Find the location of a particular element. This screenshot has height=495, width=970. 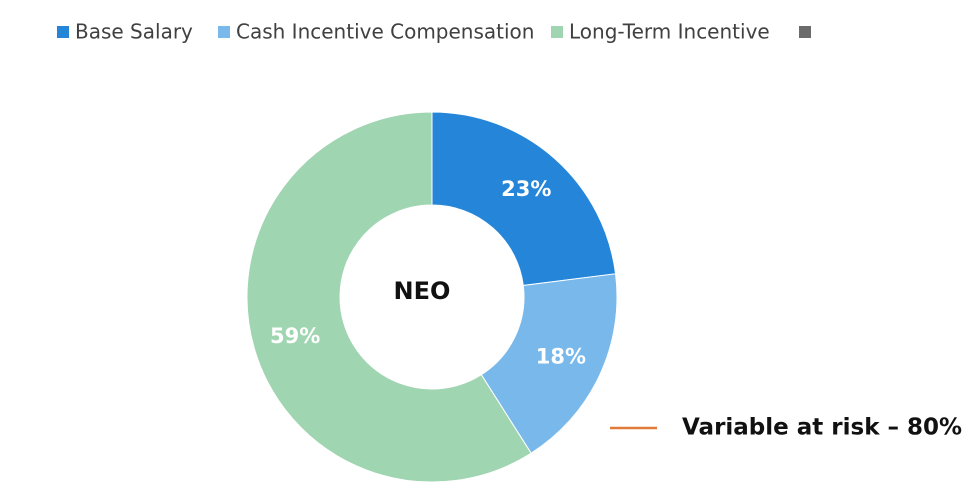

legend-label: Base Salary is located at coordinates (134, 32).